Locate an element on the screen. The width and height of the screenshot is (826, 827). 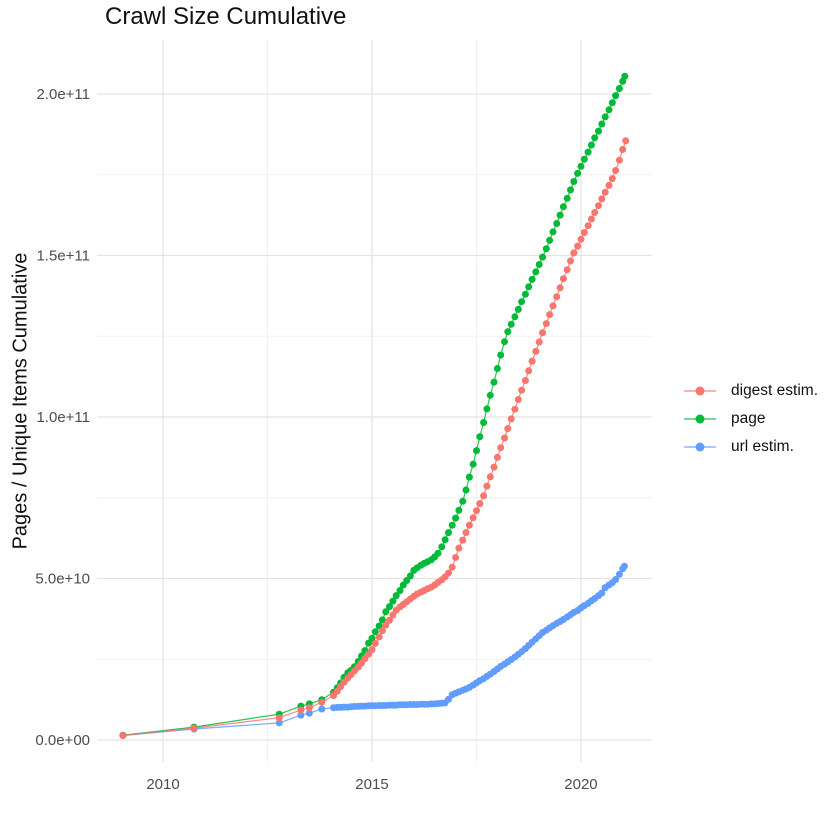
x-tick-label: 2010 is located at coordinates (162, 784).